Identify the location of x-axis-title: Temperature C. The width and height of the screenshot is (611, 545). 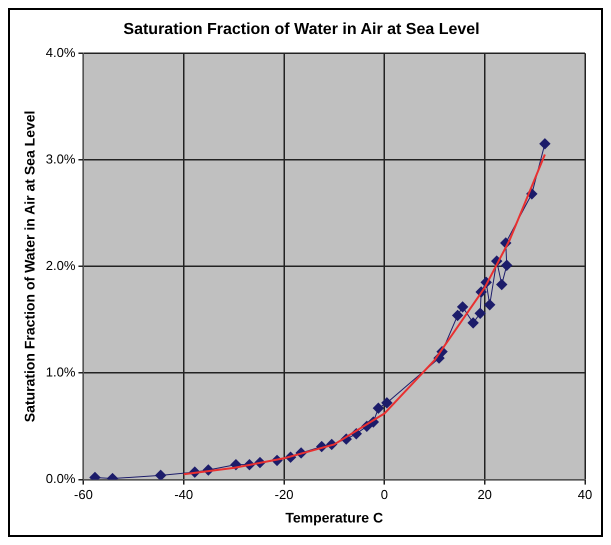
(334, 517).